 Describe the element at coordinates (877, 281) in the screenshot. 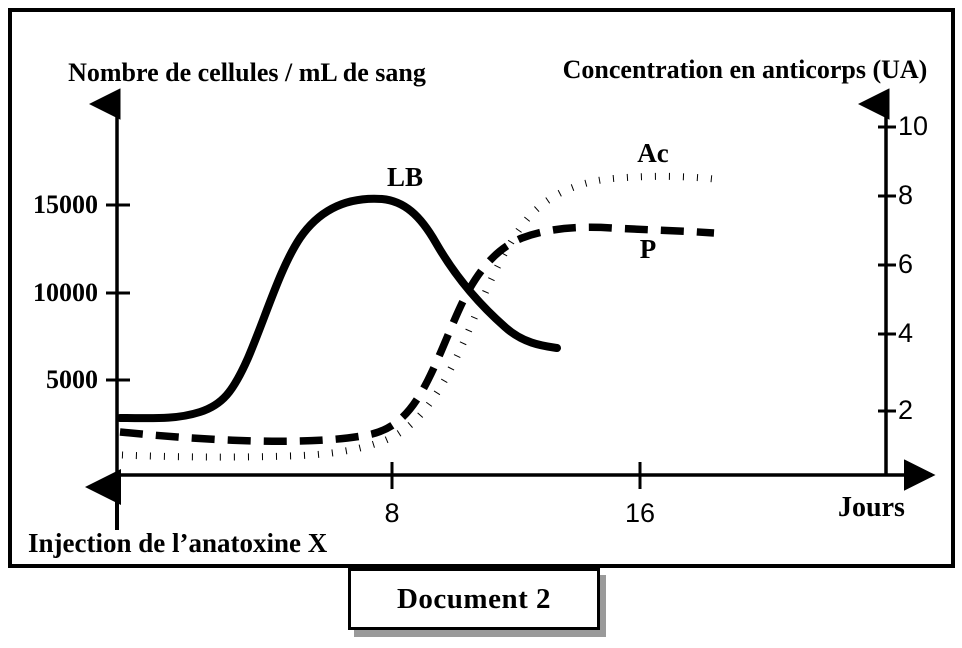

I see `right-y-axis` at that location.